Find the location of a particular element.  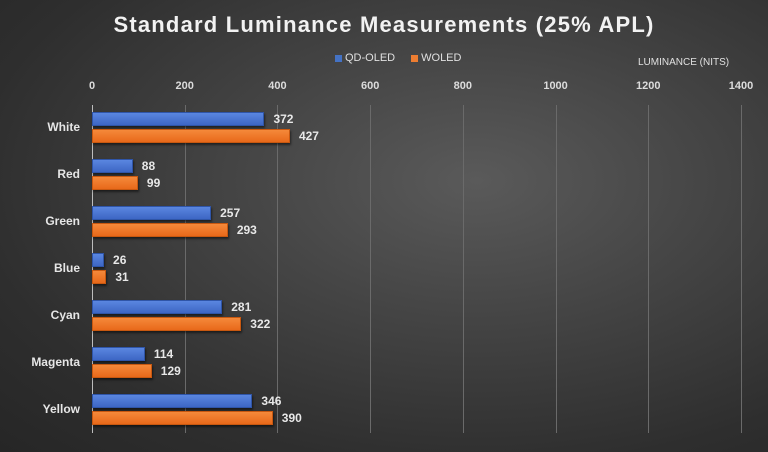

data-label: 31 is located at coordinates (122, 277).